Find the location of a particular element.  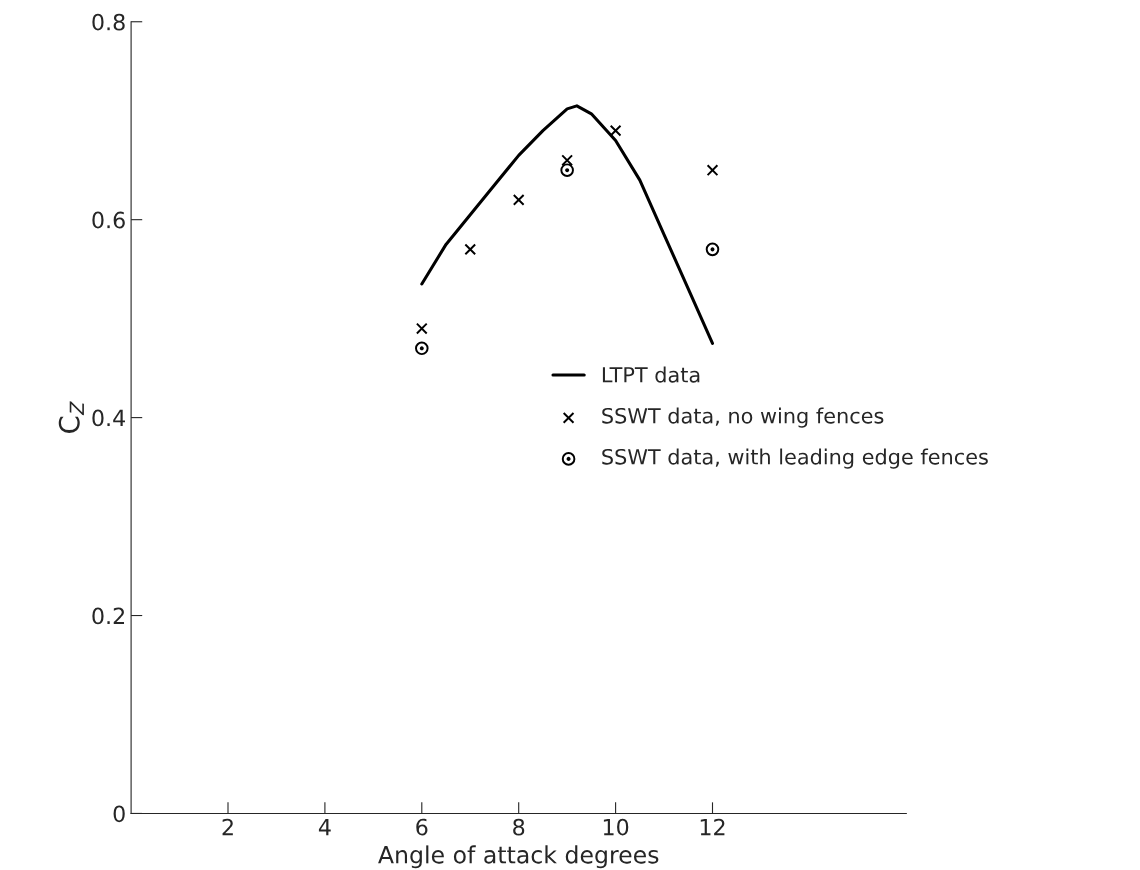

x-tick-label: 8 is located at coordinates (519, 827).